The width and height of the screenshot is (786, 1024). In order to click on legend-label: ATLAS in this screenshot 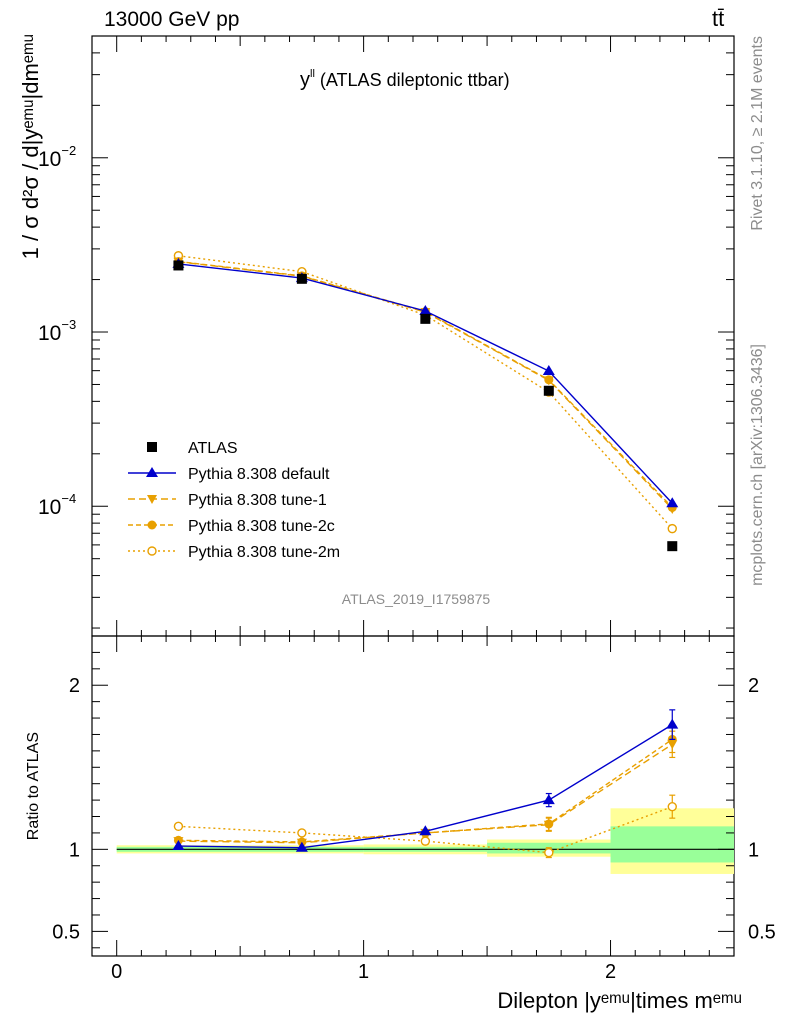, I will do `click(213, 448)`.